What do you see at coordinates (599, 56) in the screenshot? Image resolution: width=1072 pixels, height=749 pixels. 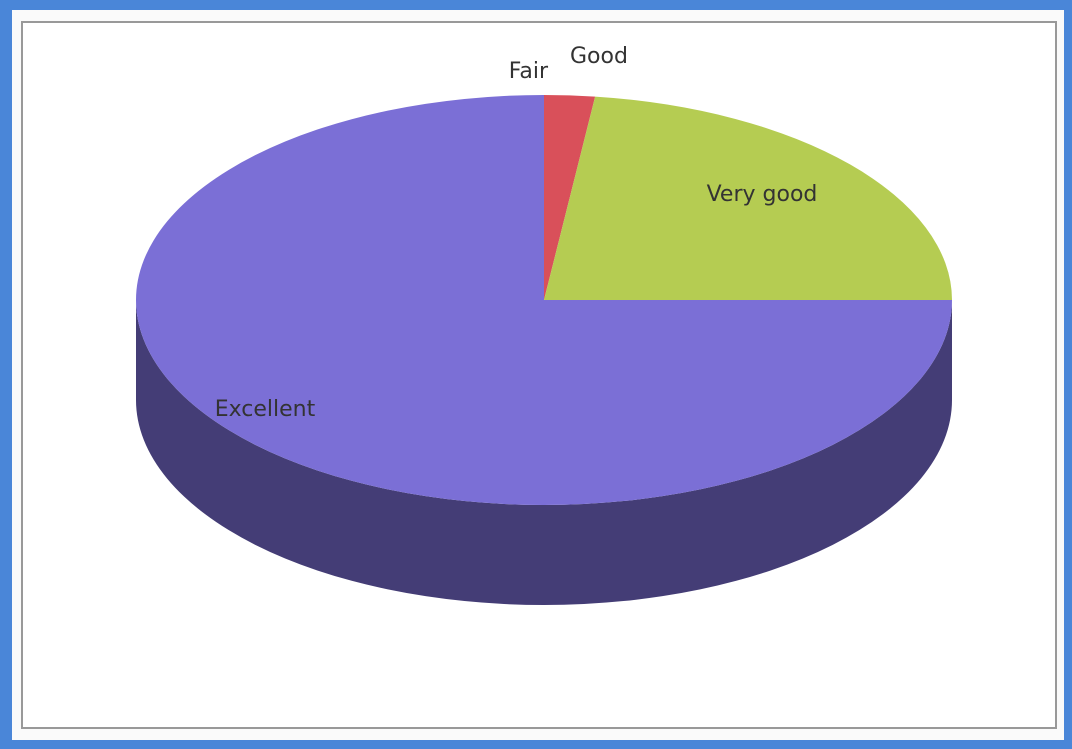 I see `slice-label: Good` at bounding box center [599, 56].